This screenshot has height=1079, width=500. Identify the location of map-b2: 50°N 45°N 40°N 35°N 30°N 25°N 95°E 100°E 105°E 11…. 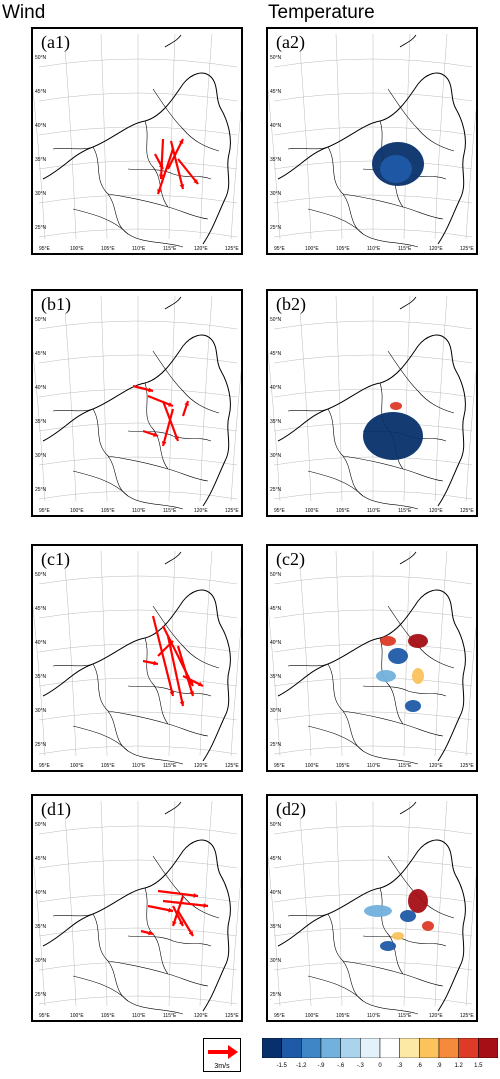
(372, 404).